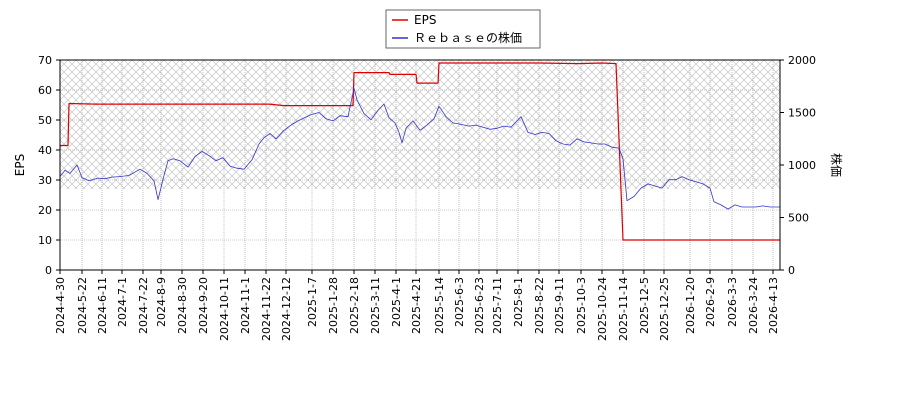 This screenshot has height=400, width=900. Describe the element at coordinates (497, 305) in the screenshot. I see `x-tick-label: 2025-7-11` at that location.